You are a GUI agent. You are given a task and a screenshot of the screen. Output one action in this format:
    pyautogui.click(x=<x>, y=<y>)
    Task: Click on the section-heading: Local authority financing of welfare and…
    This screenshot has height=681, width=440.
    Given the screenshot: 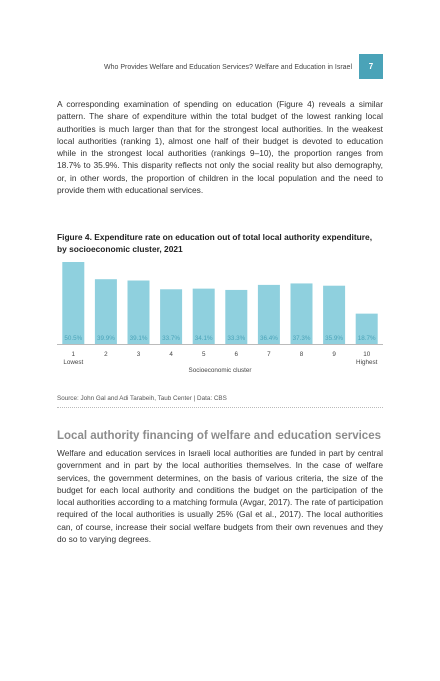 What is the action you would take?
    pyautogui.click(x=219, y=436)
    